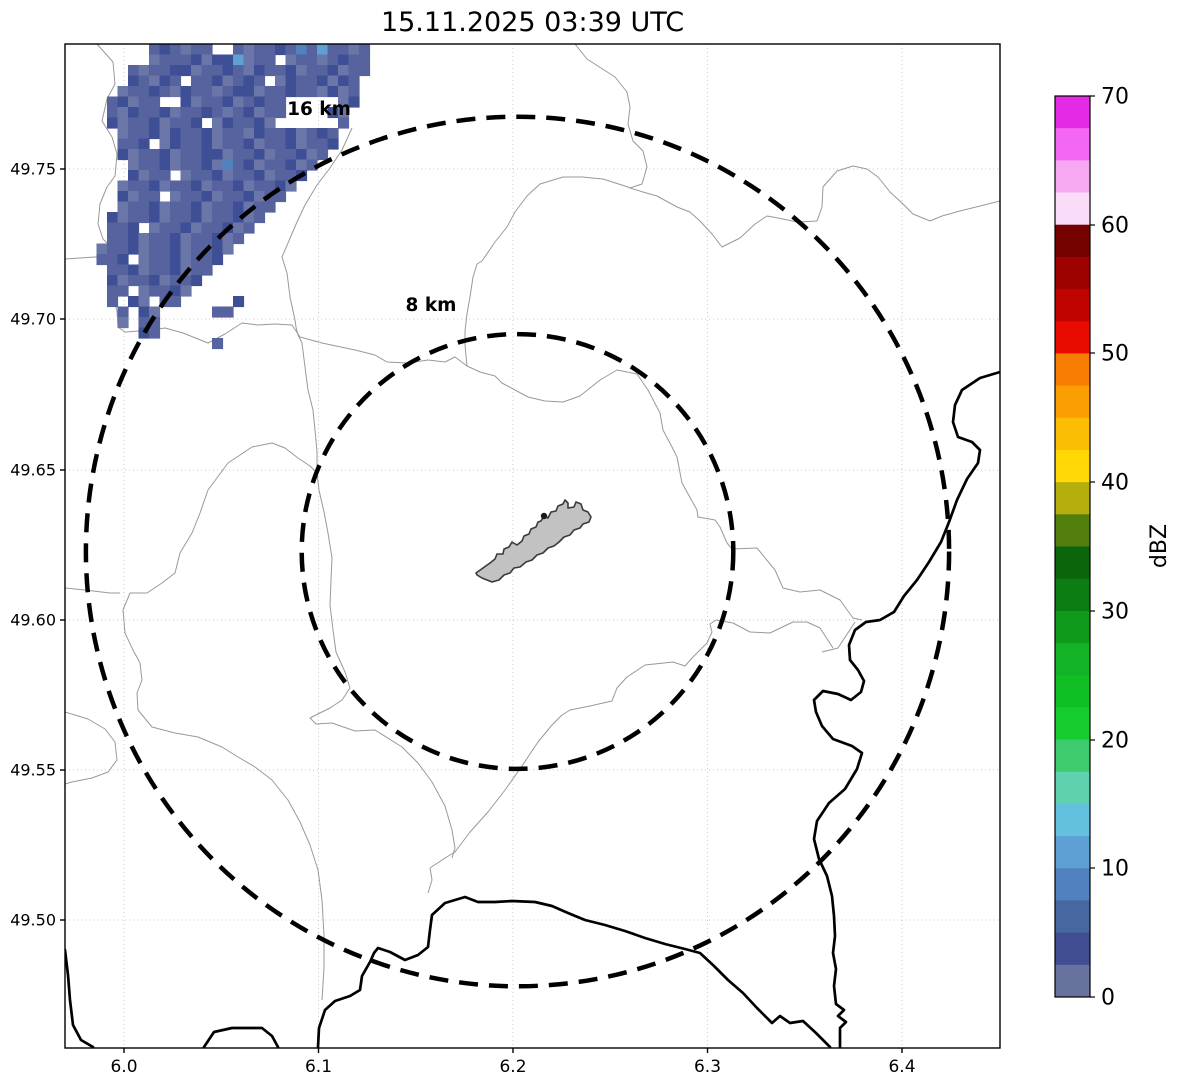  I want to click on x-tick-label: 6.0, so click(123, 1067).